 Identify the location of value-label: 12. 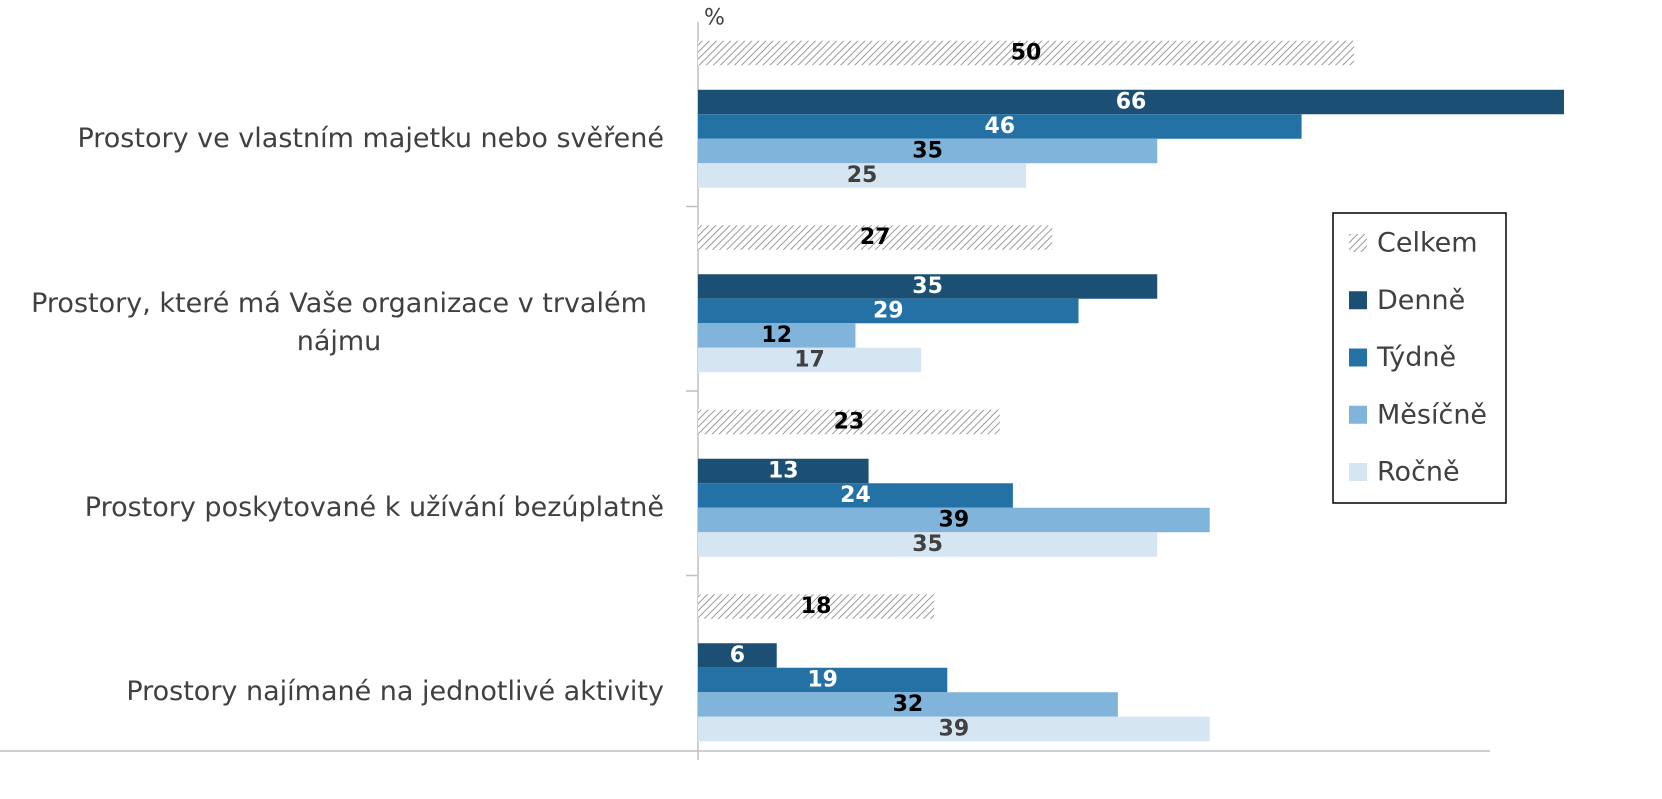
(776, 335).